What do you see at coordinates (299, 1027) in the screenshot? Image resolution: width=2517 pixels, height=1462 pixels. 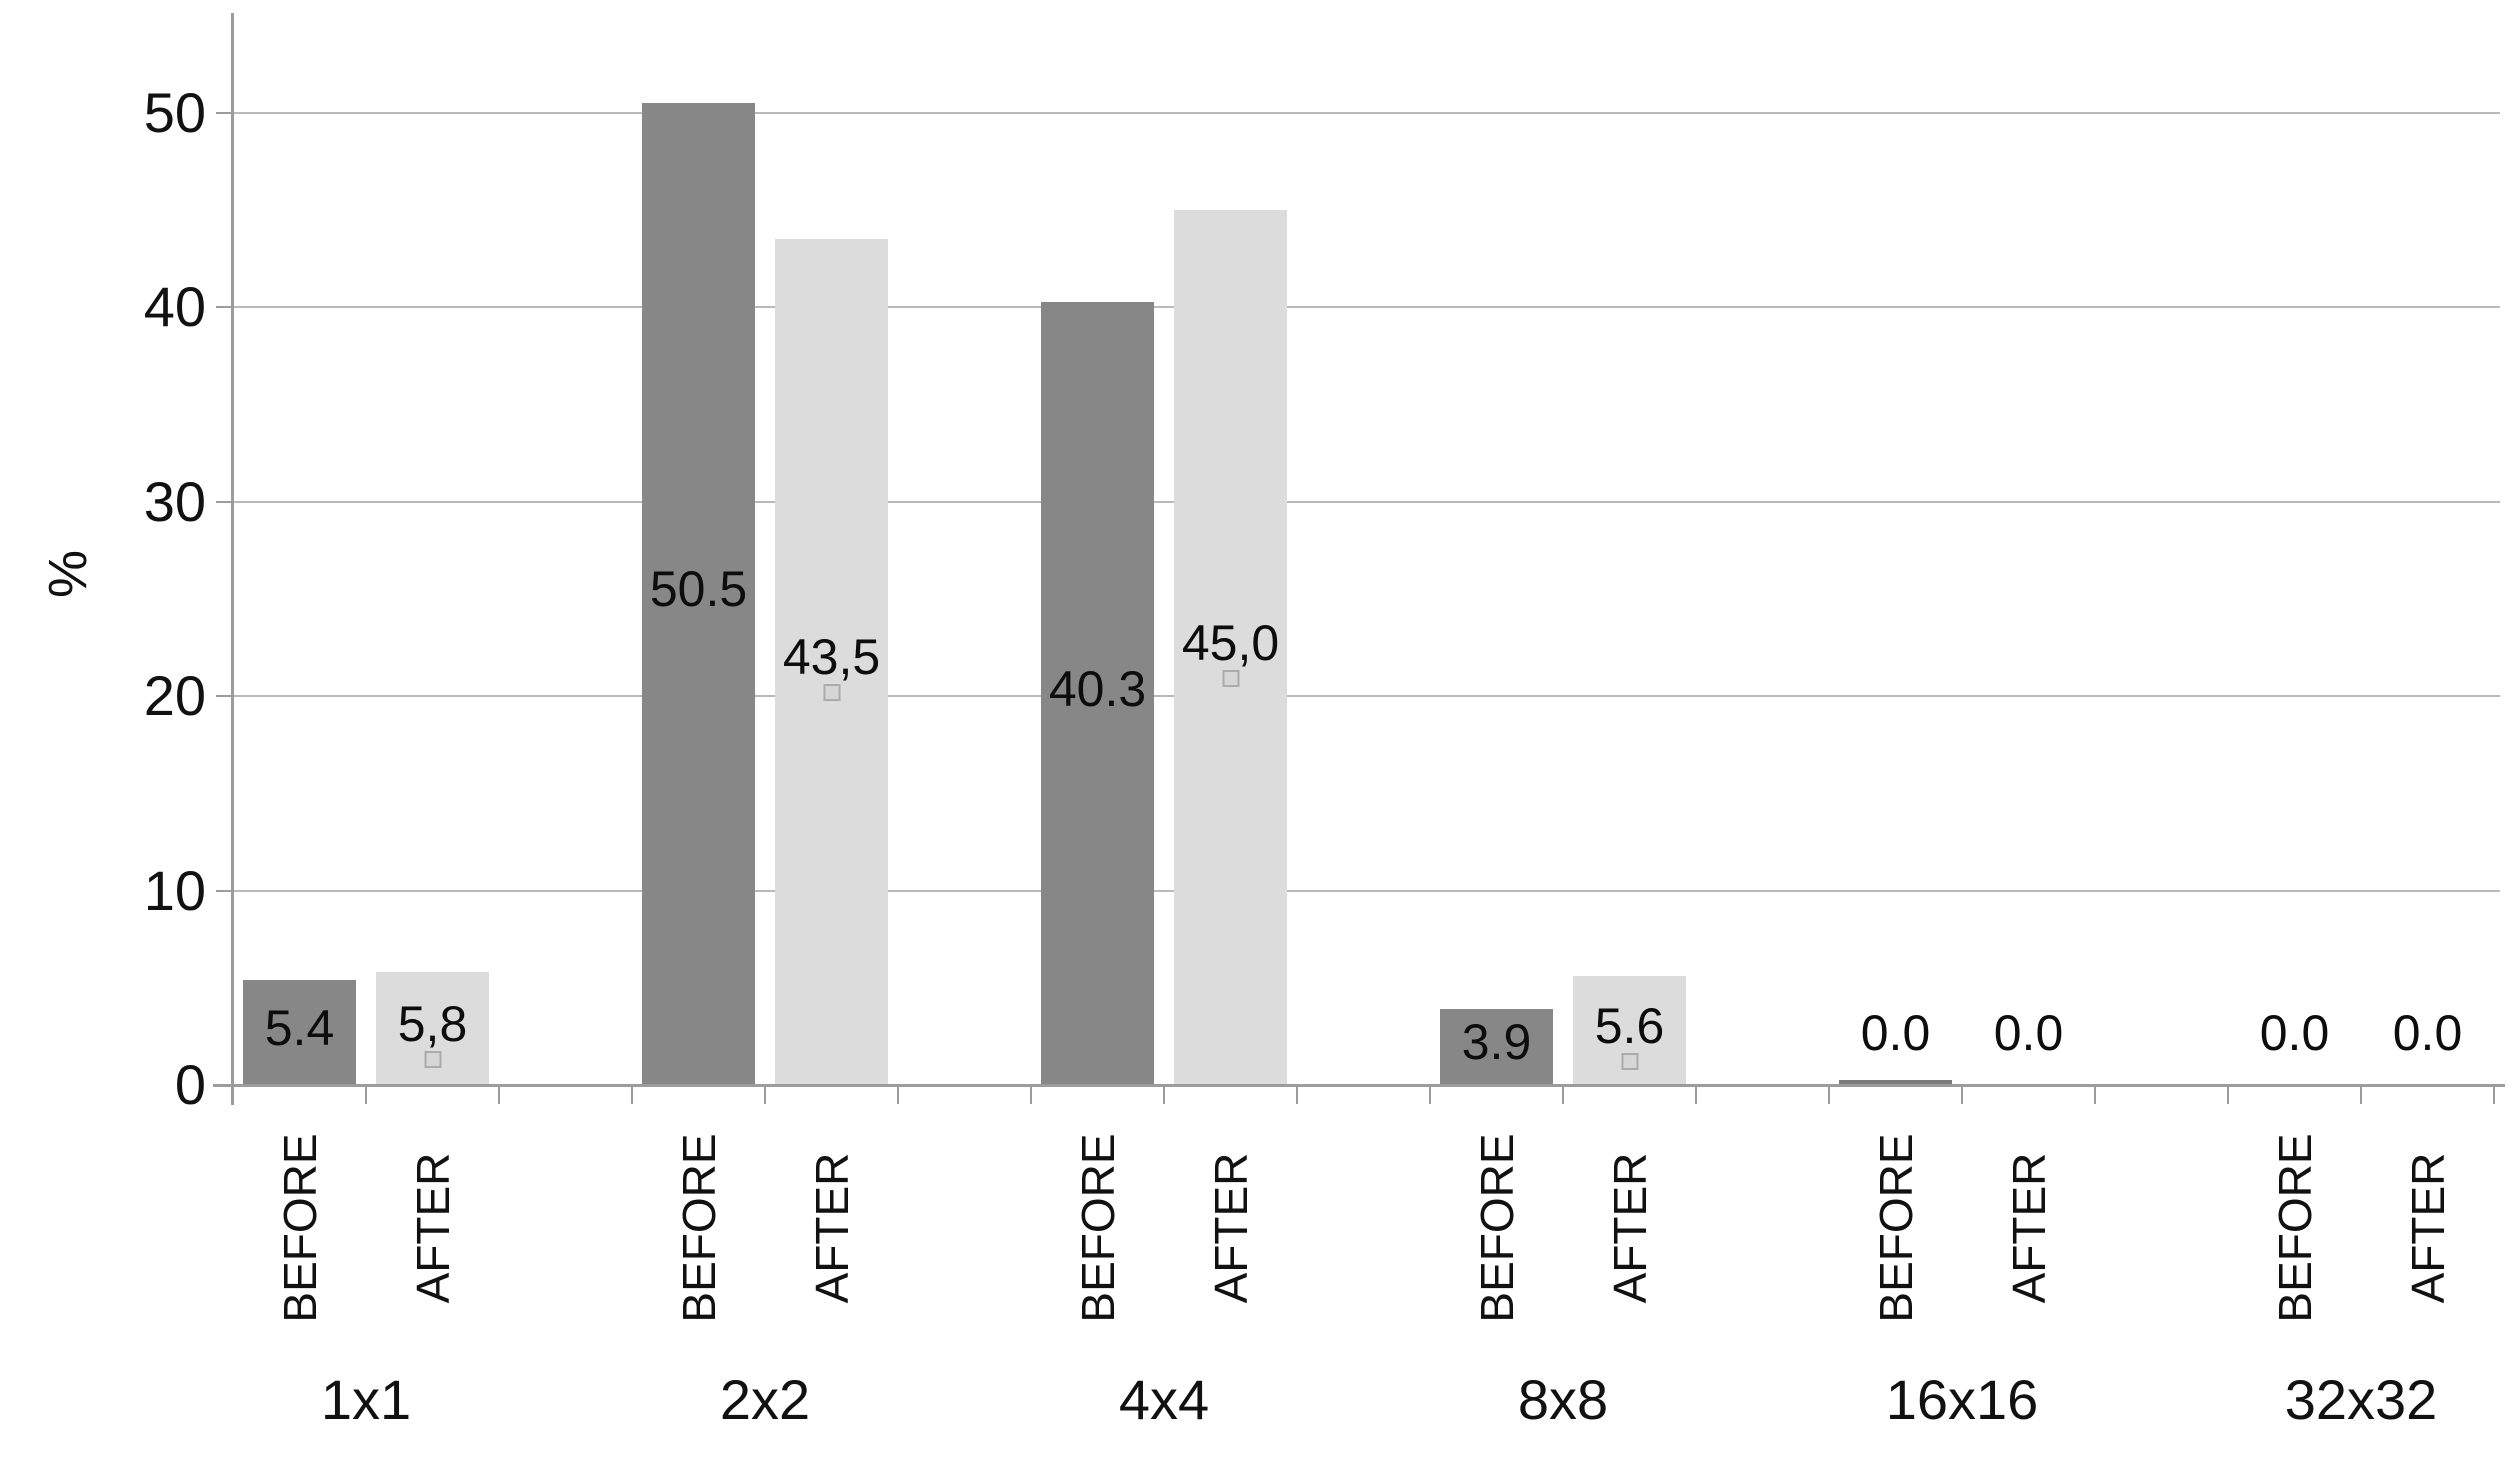 I see `bar-value-label: 5.4` at bounding box center [299, 1027].